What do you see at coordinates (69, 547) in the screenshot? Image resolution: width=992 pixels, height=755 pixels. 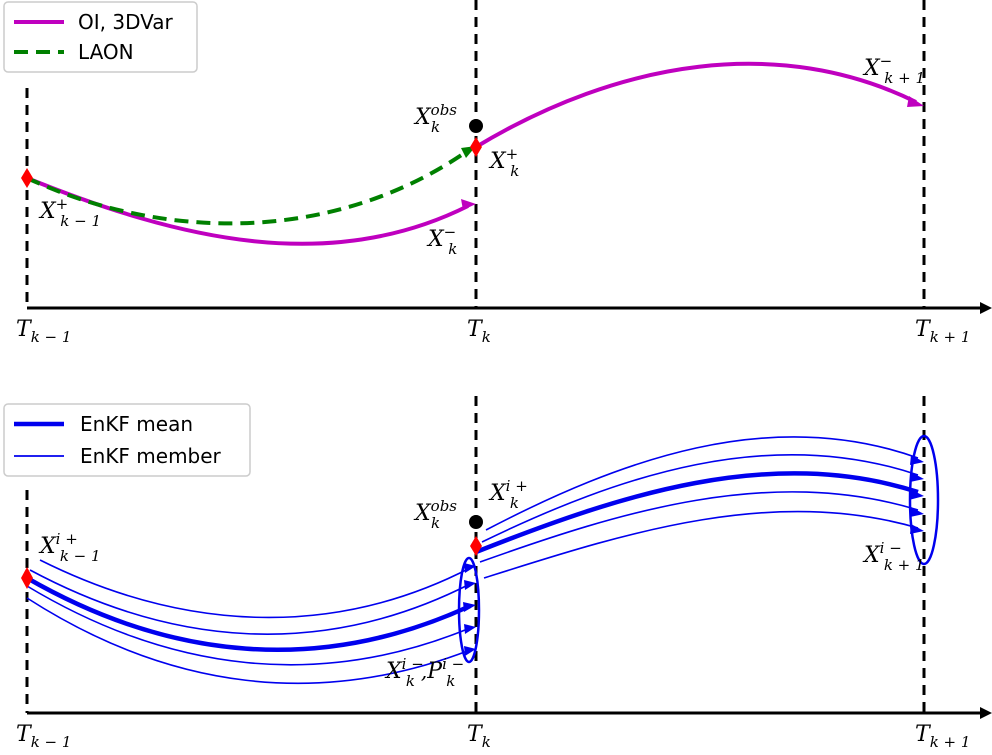 I see `bottom-label-x-prev-plus: Xi + k − 1` at bounding box center [69, 547].